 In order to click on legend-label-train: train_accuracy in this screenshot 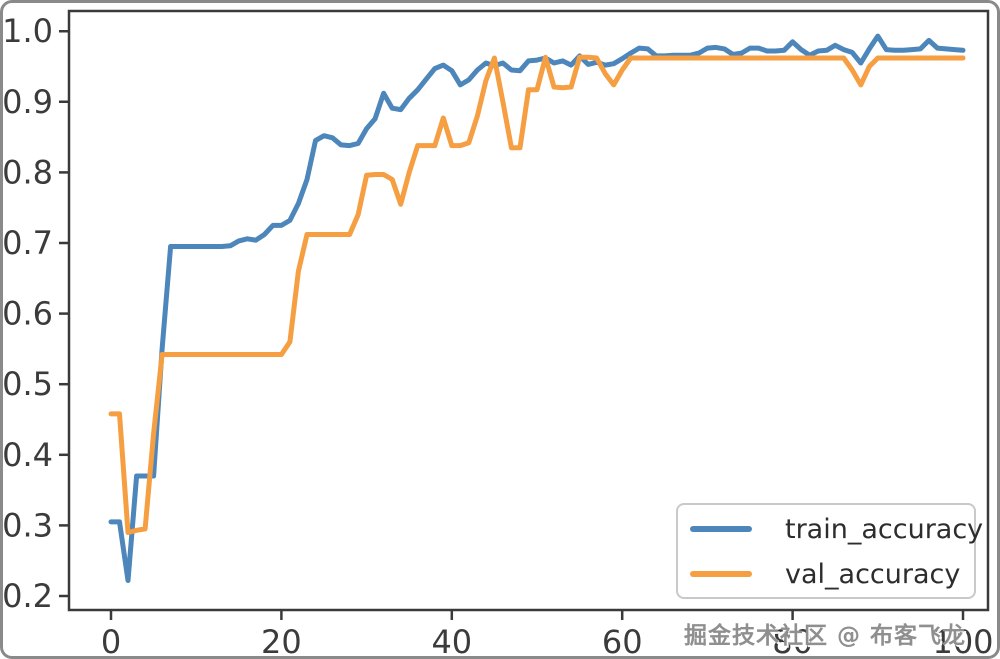, I will do `click(884, 529)`.